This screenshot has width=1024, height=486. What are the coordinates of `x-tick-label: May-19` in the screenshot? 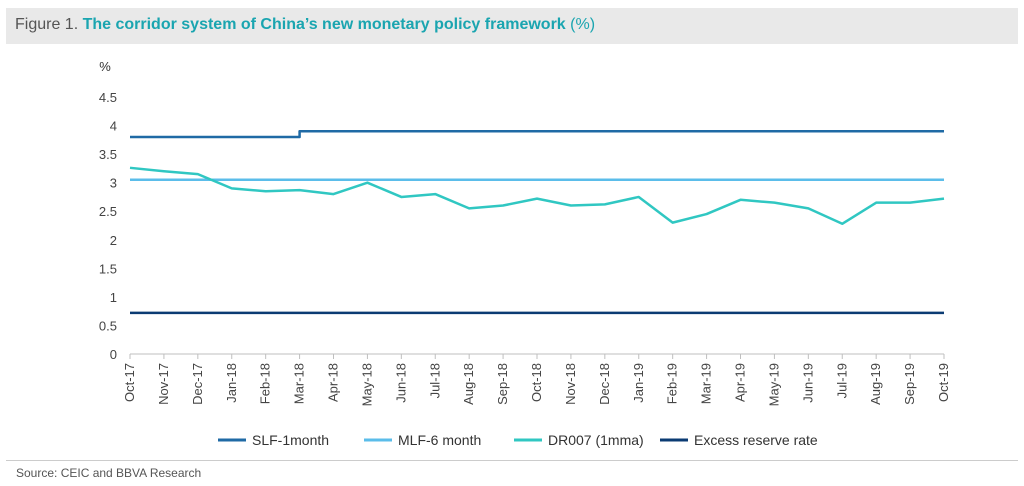 It's located at (773, 384).